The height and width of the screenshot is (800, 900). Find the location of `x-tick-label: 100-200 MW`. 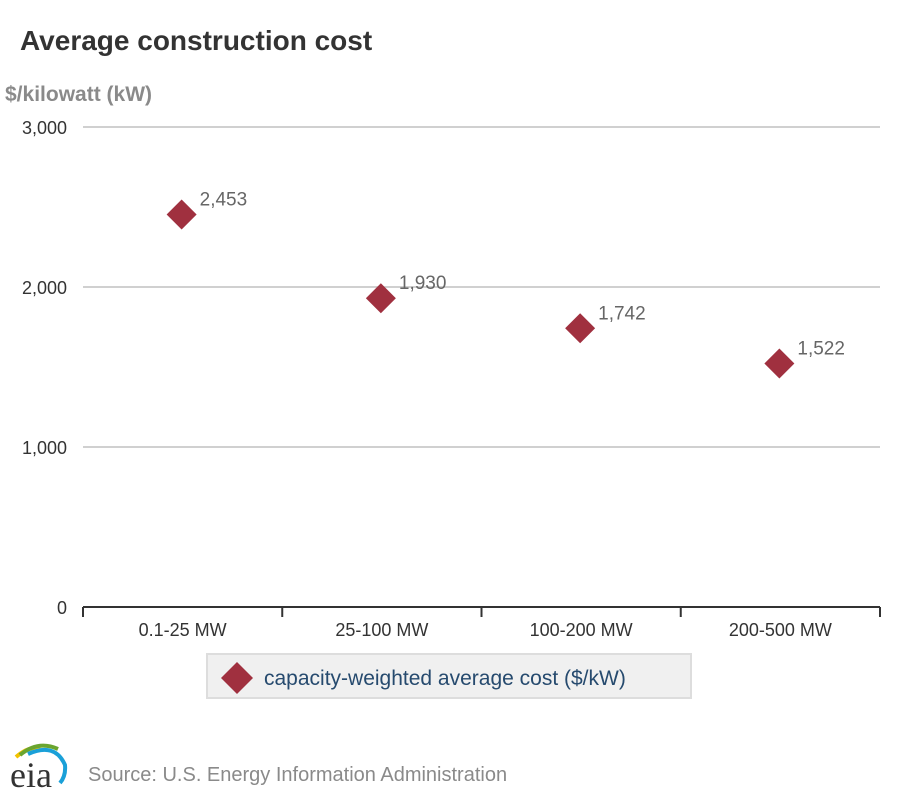

x-tick-label: 100-200 MW is located at coordinates (581, 630).